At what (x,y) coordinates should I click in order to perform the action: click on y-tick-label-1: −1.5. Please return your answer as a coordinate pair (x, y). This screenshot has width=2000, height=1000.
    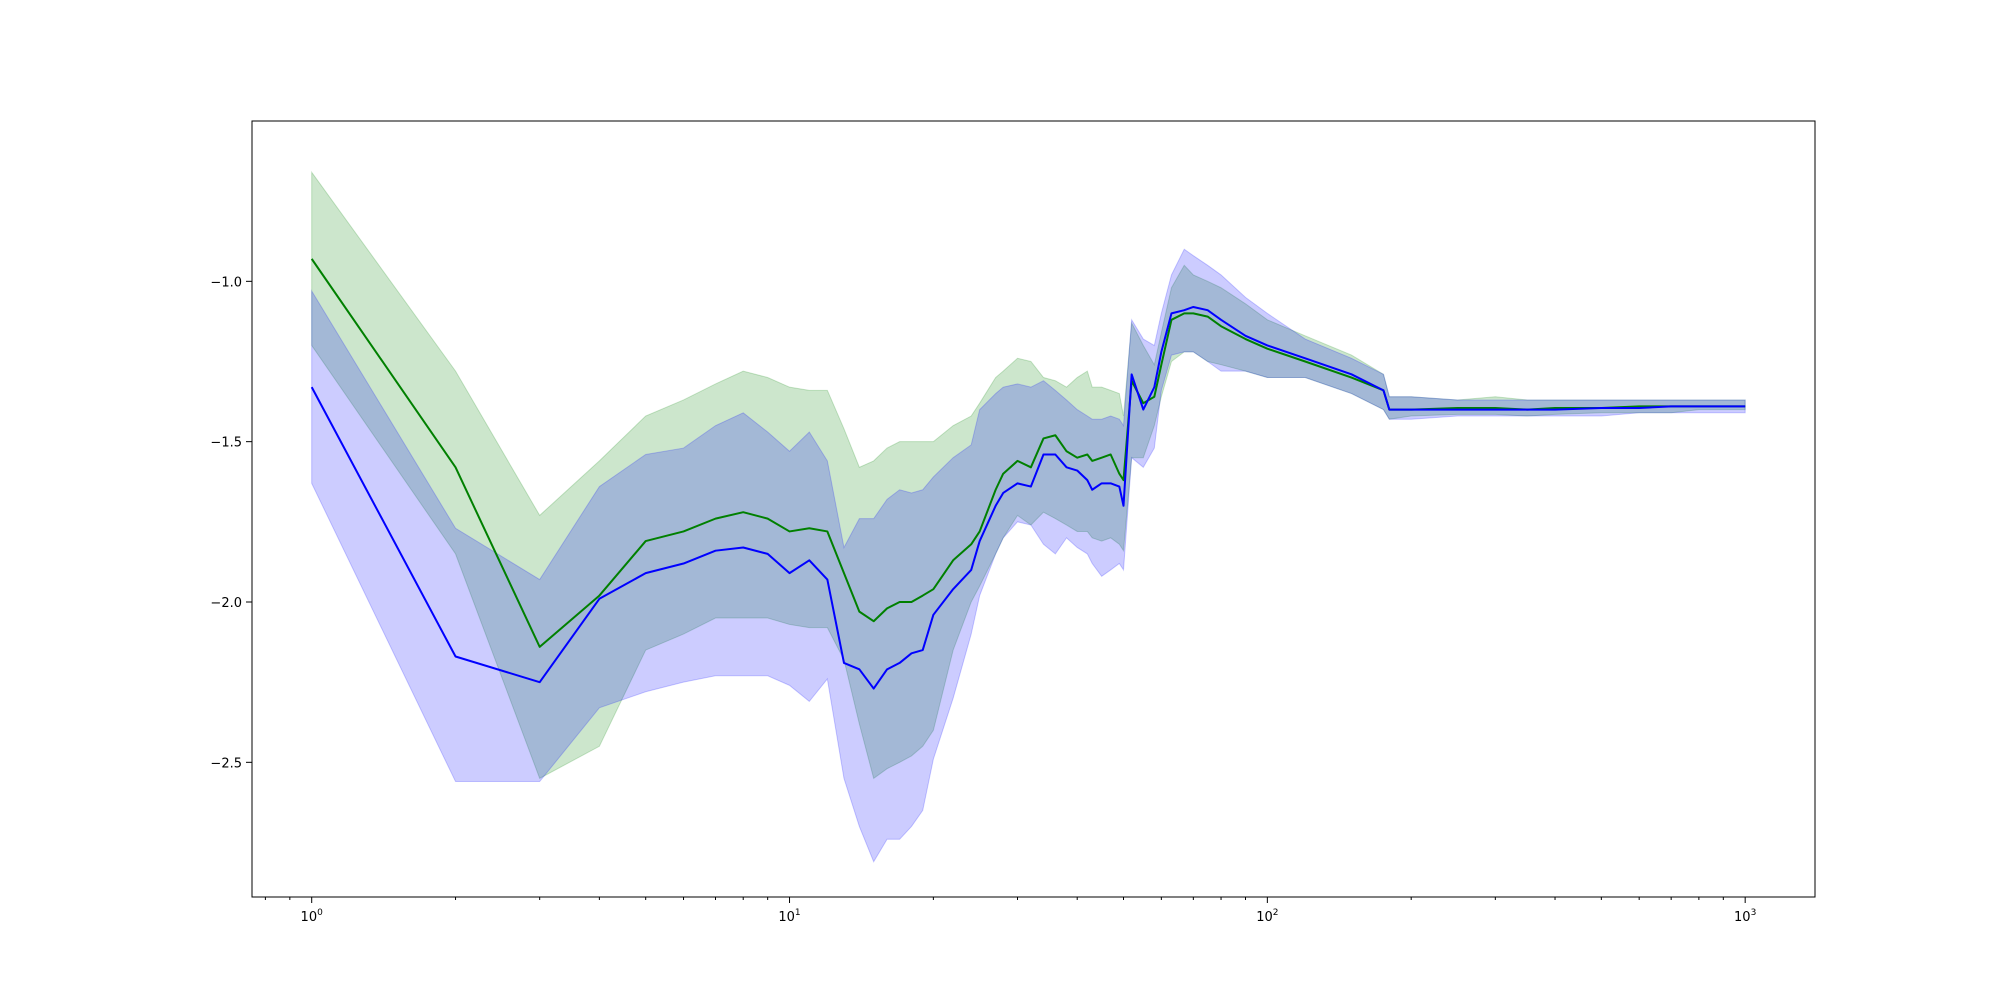
    Looking at the image, I should click on (226, 443).